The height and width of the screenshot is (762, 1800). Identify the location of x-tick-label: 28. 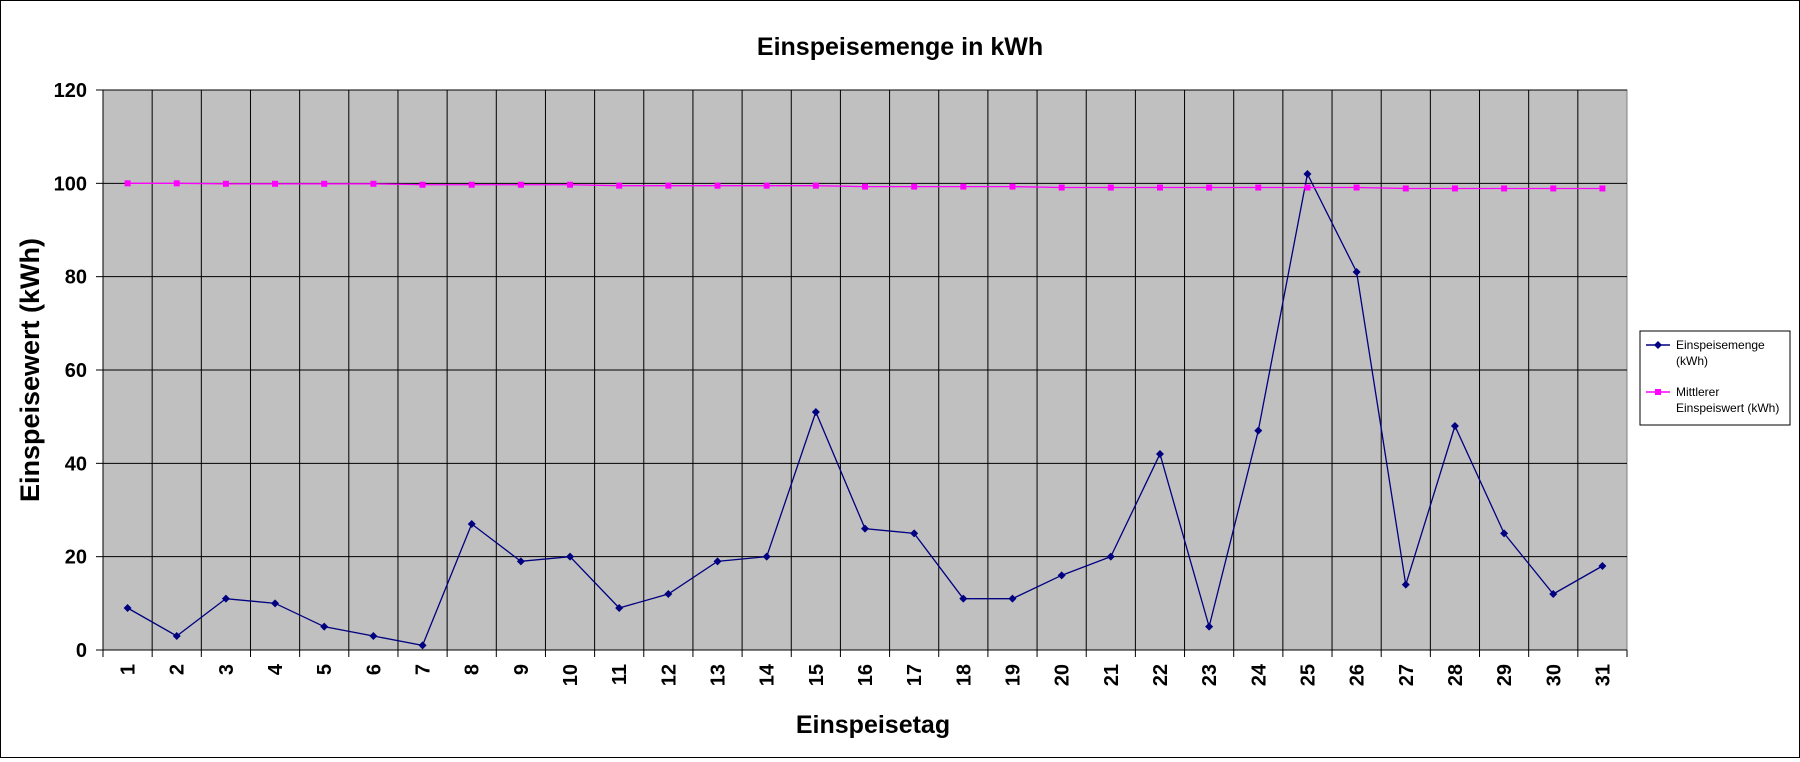
(1456, 675).